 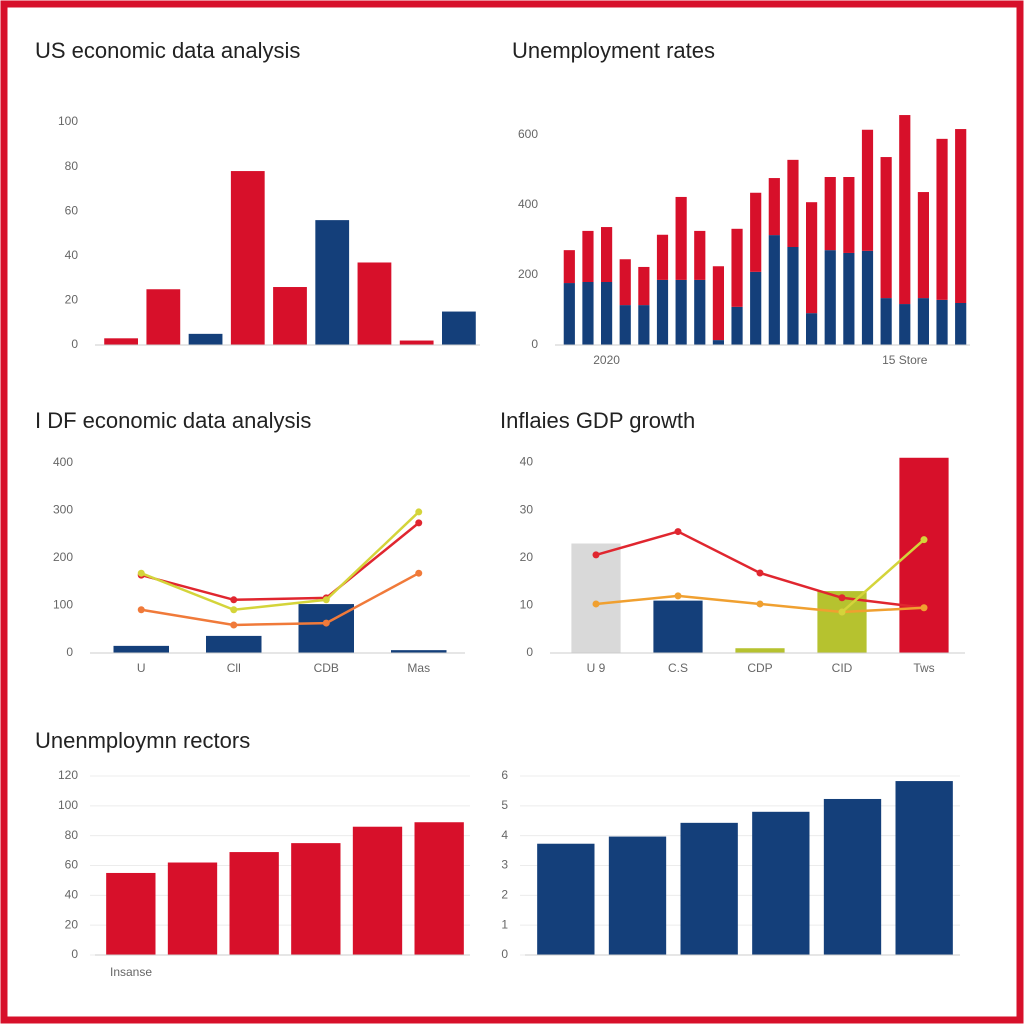 I want to click on chart-title: I DF economic data analysis, so click(x=173, y=420).